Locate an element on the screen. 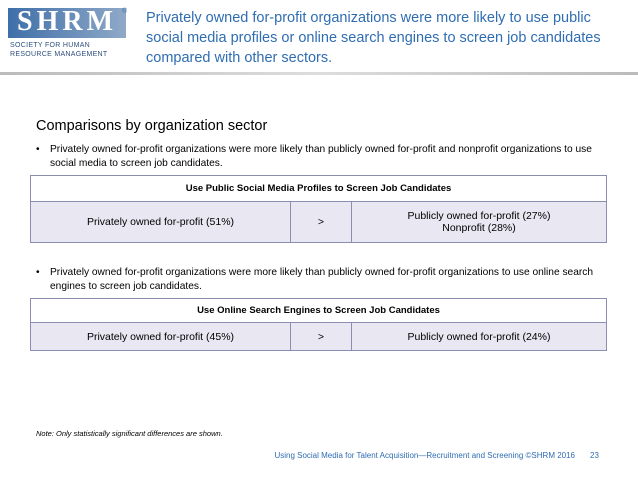 The image size is (638, 479). cell: Privately owned for-profit (45%) is located at coordinates (160, 336).